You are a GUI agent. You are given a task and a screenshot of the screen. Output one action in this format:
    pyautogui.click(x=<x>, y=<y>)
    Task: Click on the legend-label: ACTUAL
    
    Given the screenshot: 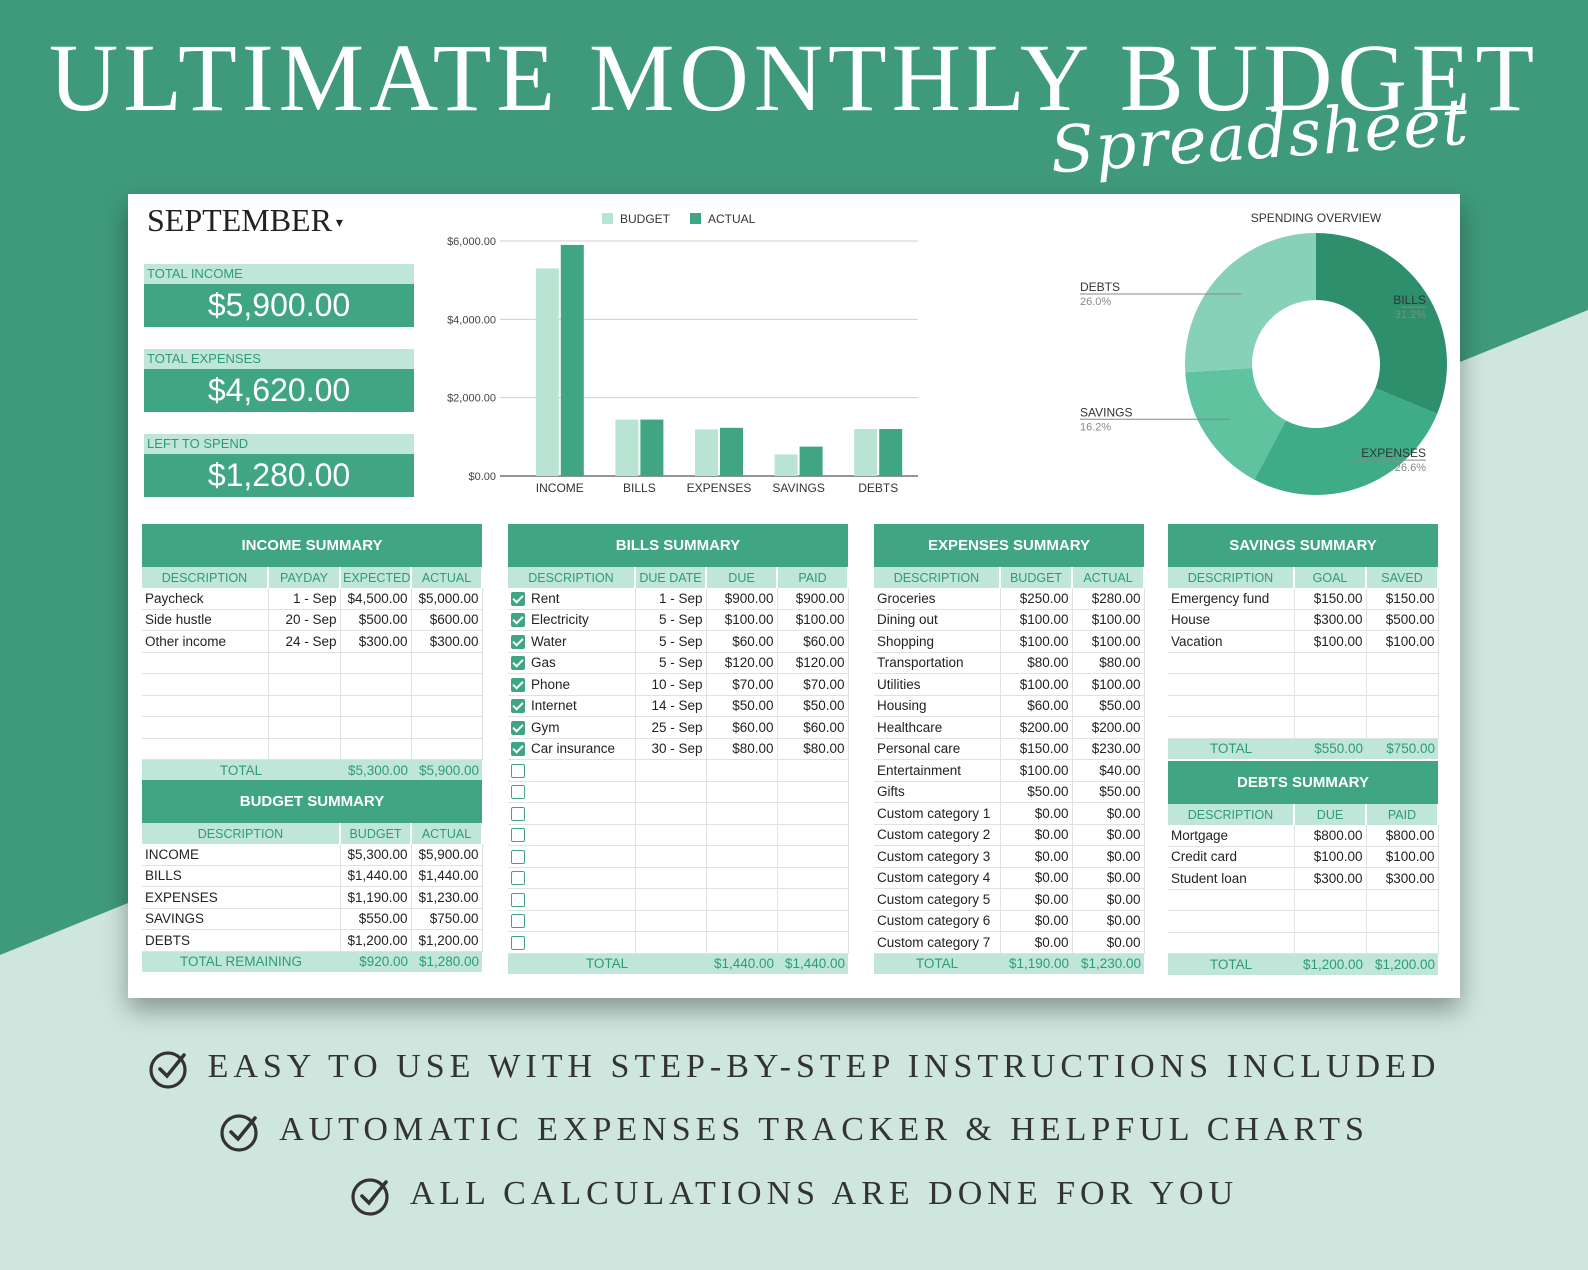 What is the action you would take?
    pyautogui.click(x=732, y=219)
    